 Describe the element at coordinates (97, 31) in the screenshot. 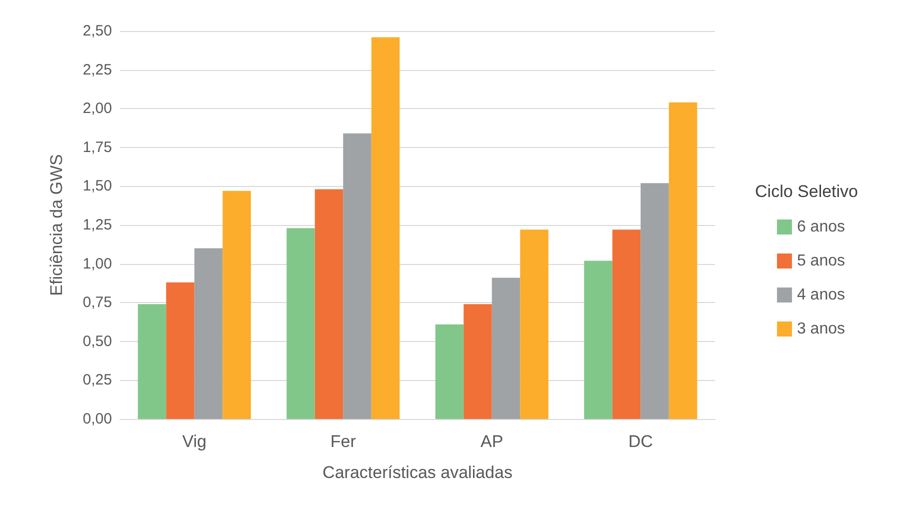

I see `y-tick-label: 2,50` at that location.